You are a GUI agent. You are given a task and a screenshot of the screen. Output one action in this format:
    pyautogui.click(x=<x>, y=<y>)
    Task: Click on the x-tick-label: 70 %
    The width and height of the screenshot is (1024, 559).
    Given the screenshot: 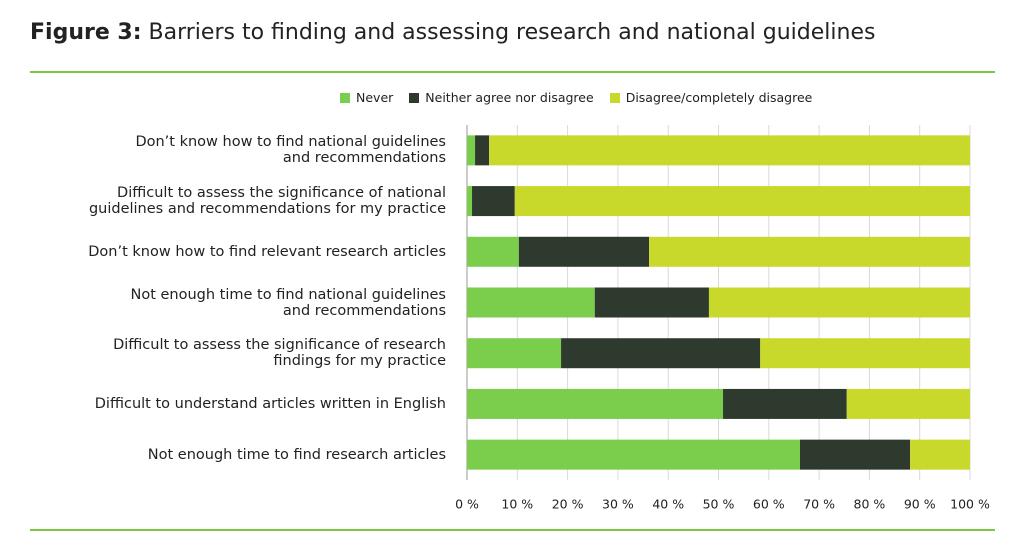 What is the action you would take?
    pyautogui.click(x=819, y=504)
    